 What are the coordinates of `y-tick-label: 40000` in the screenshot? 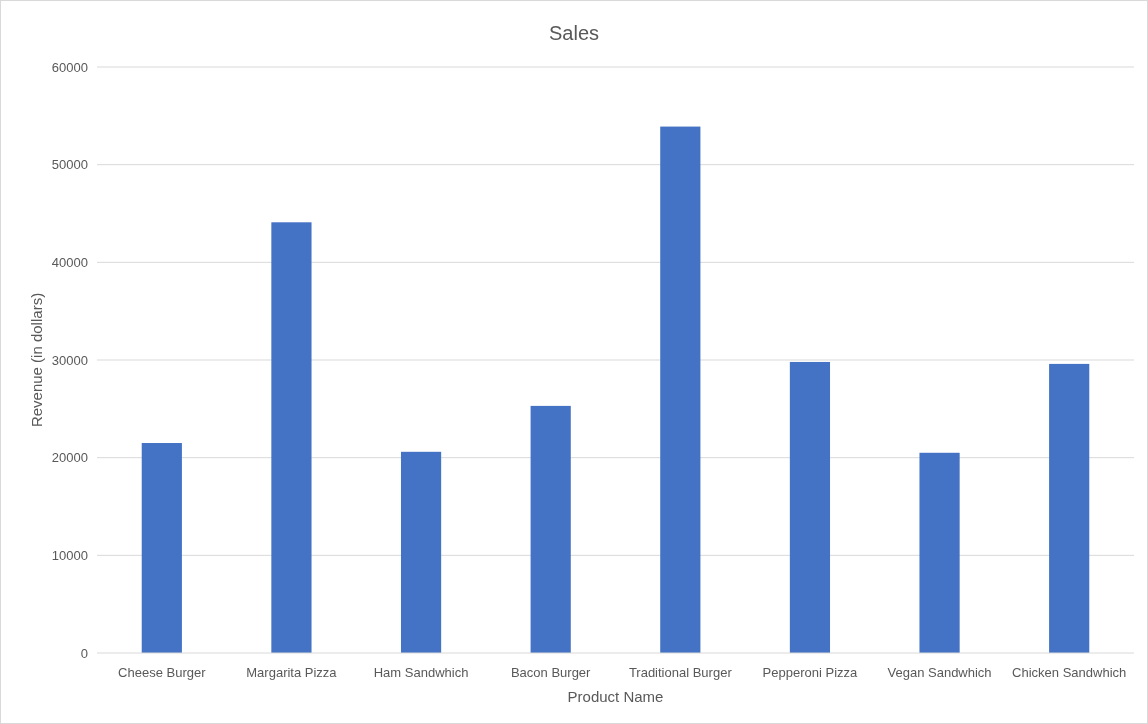 It's located at (69, 262).